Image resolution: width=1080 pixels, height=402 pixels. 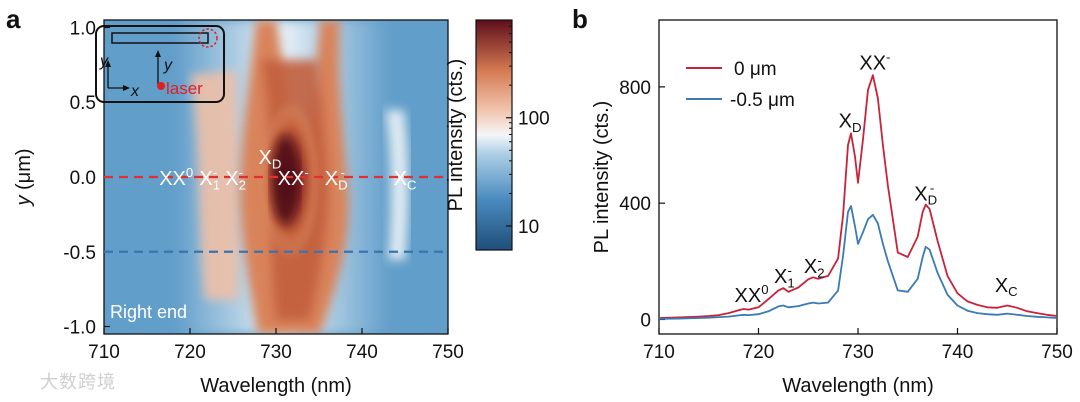 I want to click on panel-b-xlabel: Wavelength (nm), so click(x=858, y=386).